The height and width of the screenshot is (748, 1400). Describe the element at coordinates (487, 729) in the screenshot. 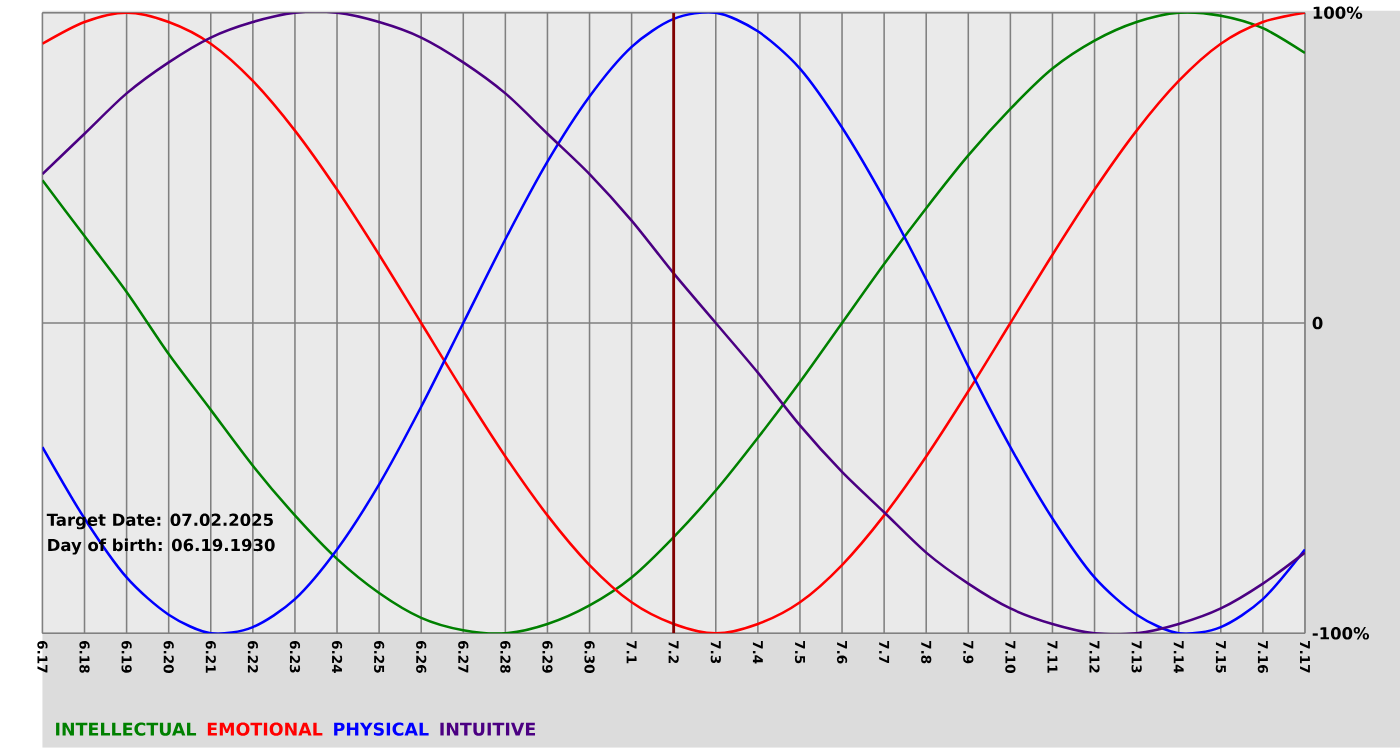

I see `text: INTUITIVE` at that location.